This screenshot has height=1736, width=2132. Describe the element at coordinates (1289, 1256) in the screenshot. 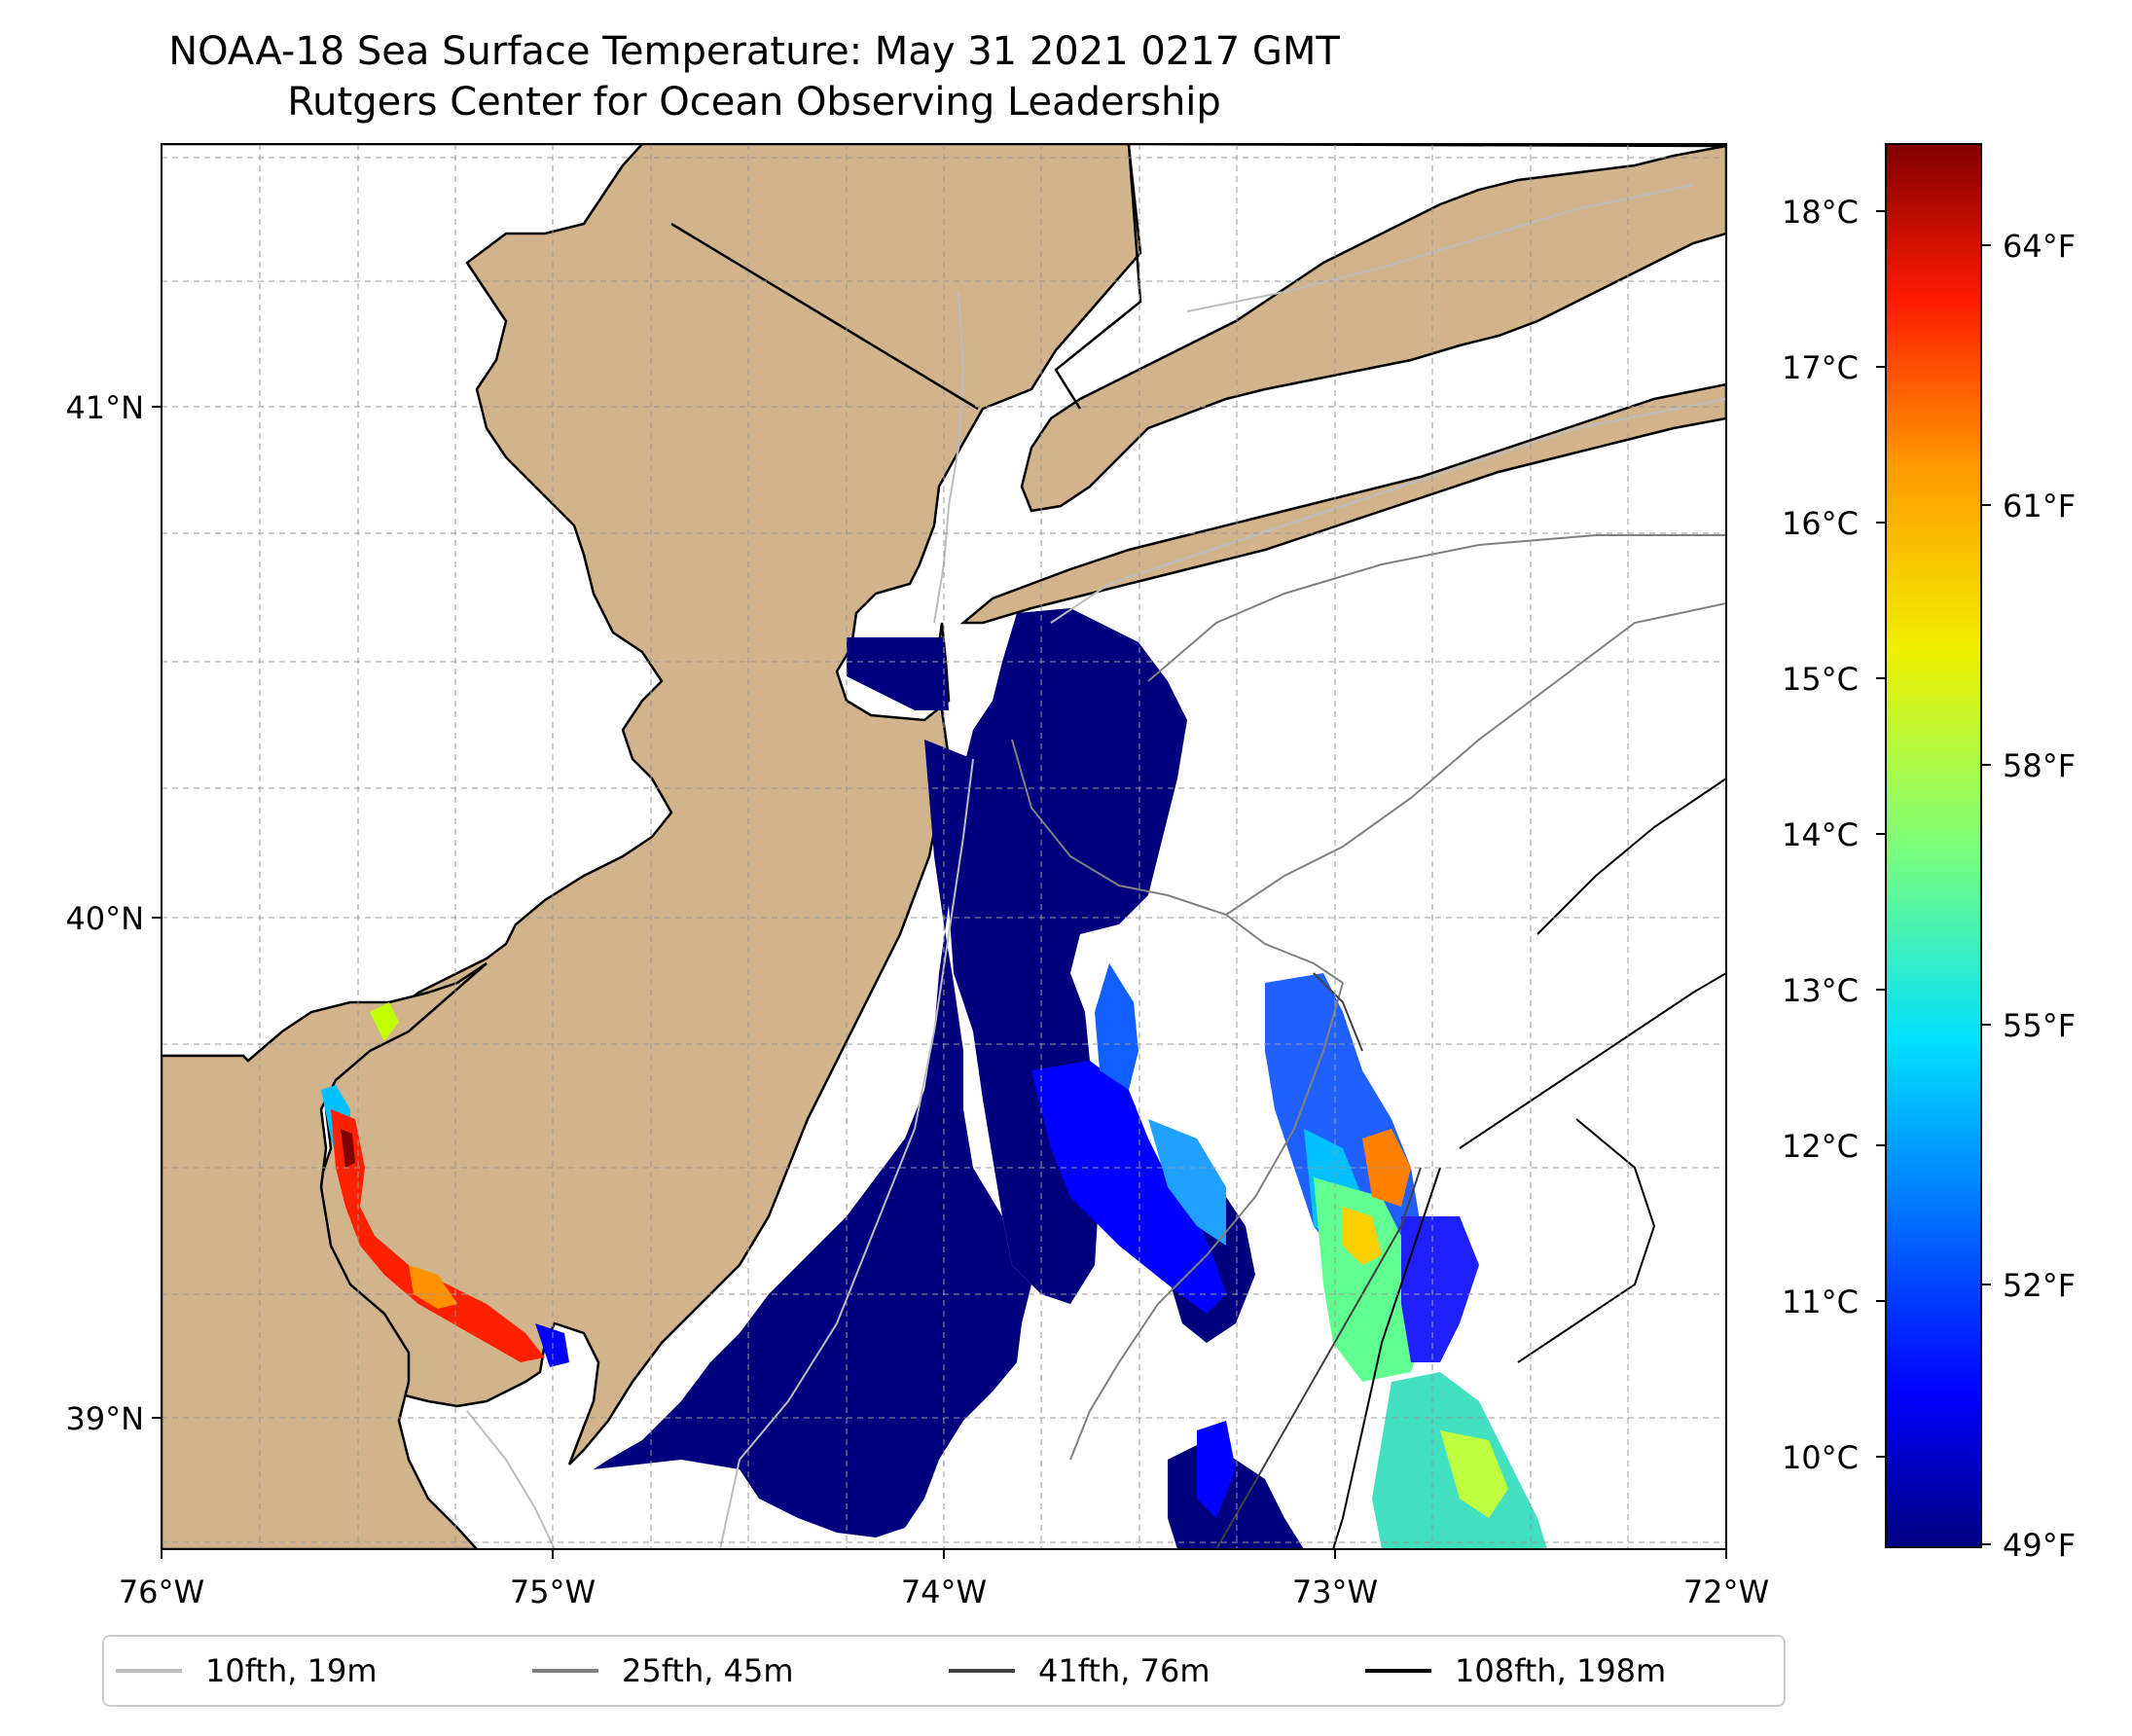

I see `sst-moderate-region` at that location.